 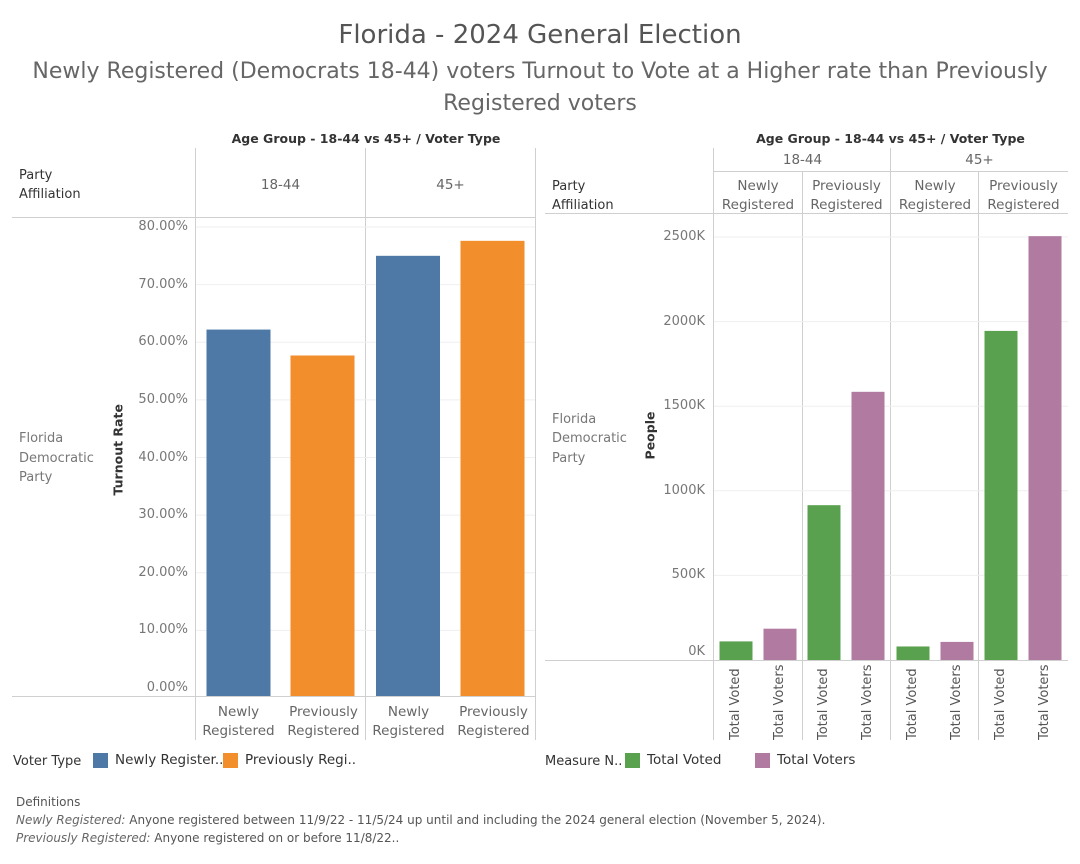 What do you see at coordinates (890, 138) in the screenshot?
I see `right-column-header: Age Group - 18-44 vs 45+ / Voter Type` at bounding box center [890, 138].